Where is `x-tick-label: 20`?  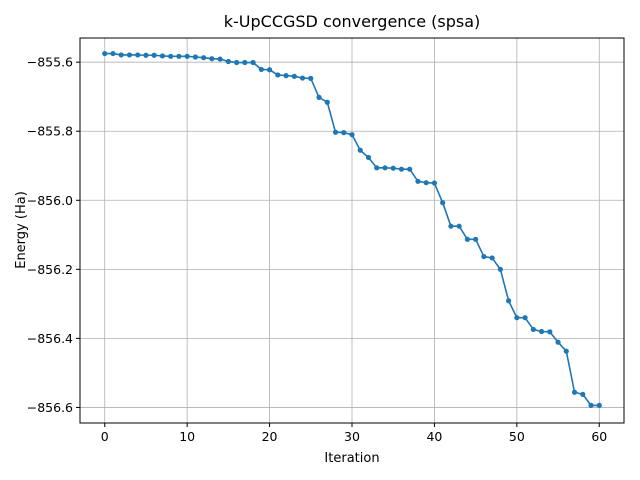 x-tick-label: 20 is located at coordinates (270, 436).